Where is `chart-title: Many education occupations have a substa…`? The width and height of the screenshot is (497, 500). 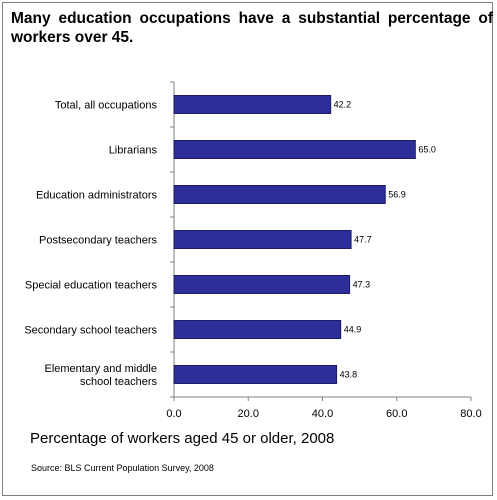 chart-title: Many education occupations have a substa… is located at coordinates (252, 28).